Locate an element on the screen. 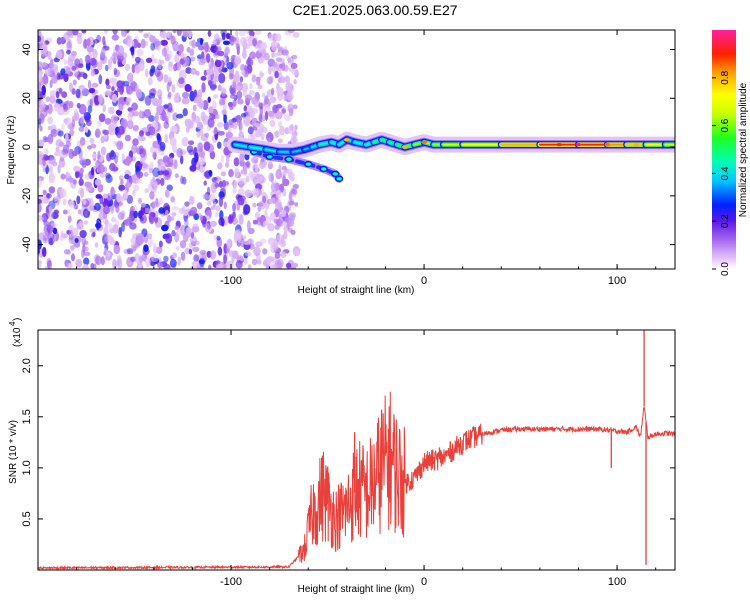 The image size is (750, 600). colorbar-label: Normalized spectral amplitude is located at coordinates (743, 149).